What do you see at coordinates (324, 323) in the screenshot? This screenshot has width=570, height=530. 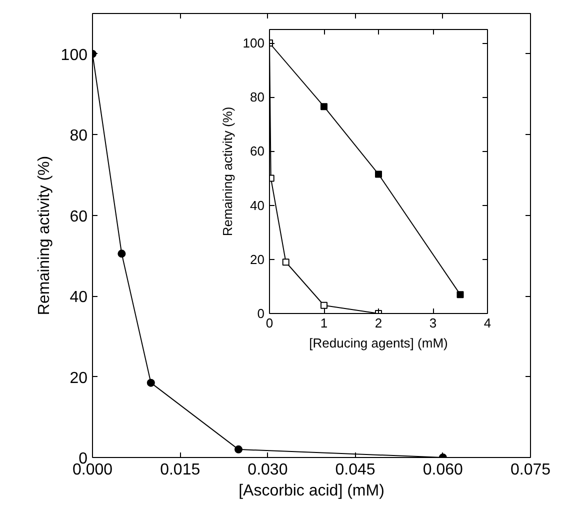 I see `x-tick-label: 1` at bounding box center [324, 323].